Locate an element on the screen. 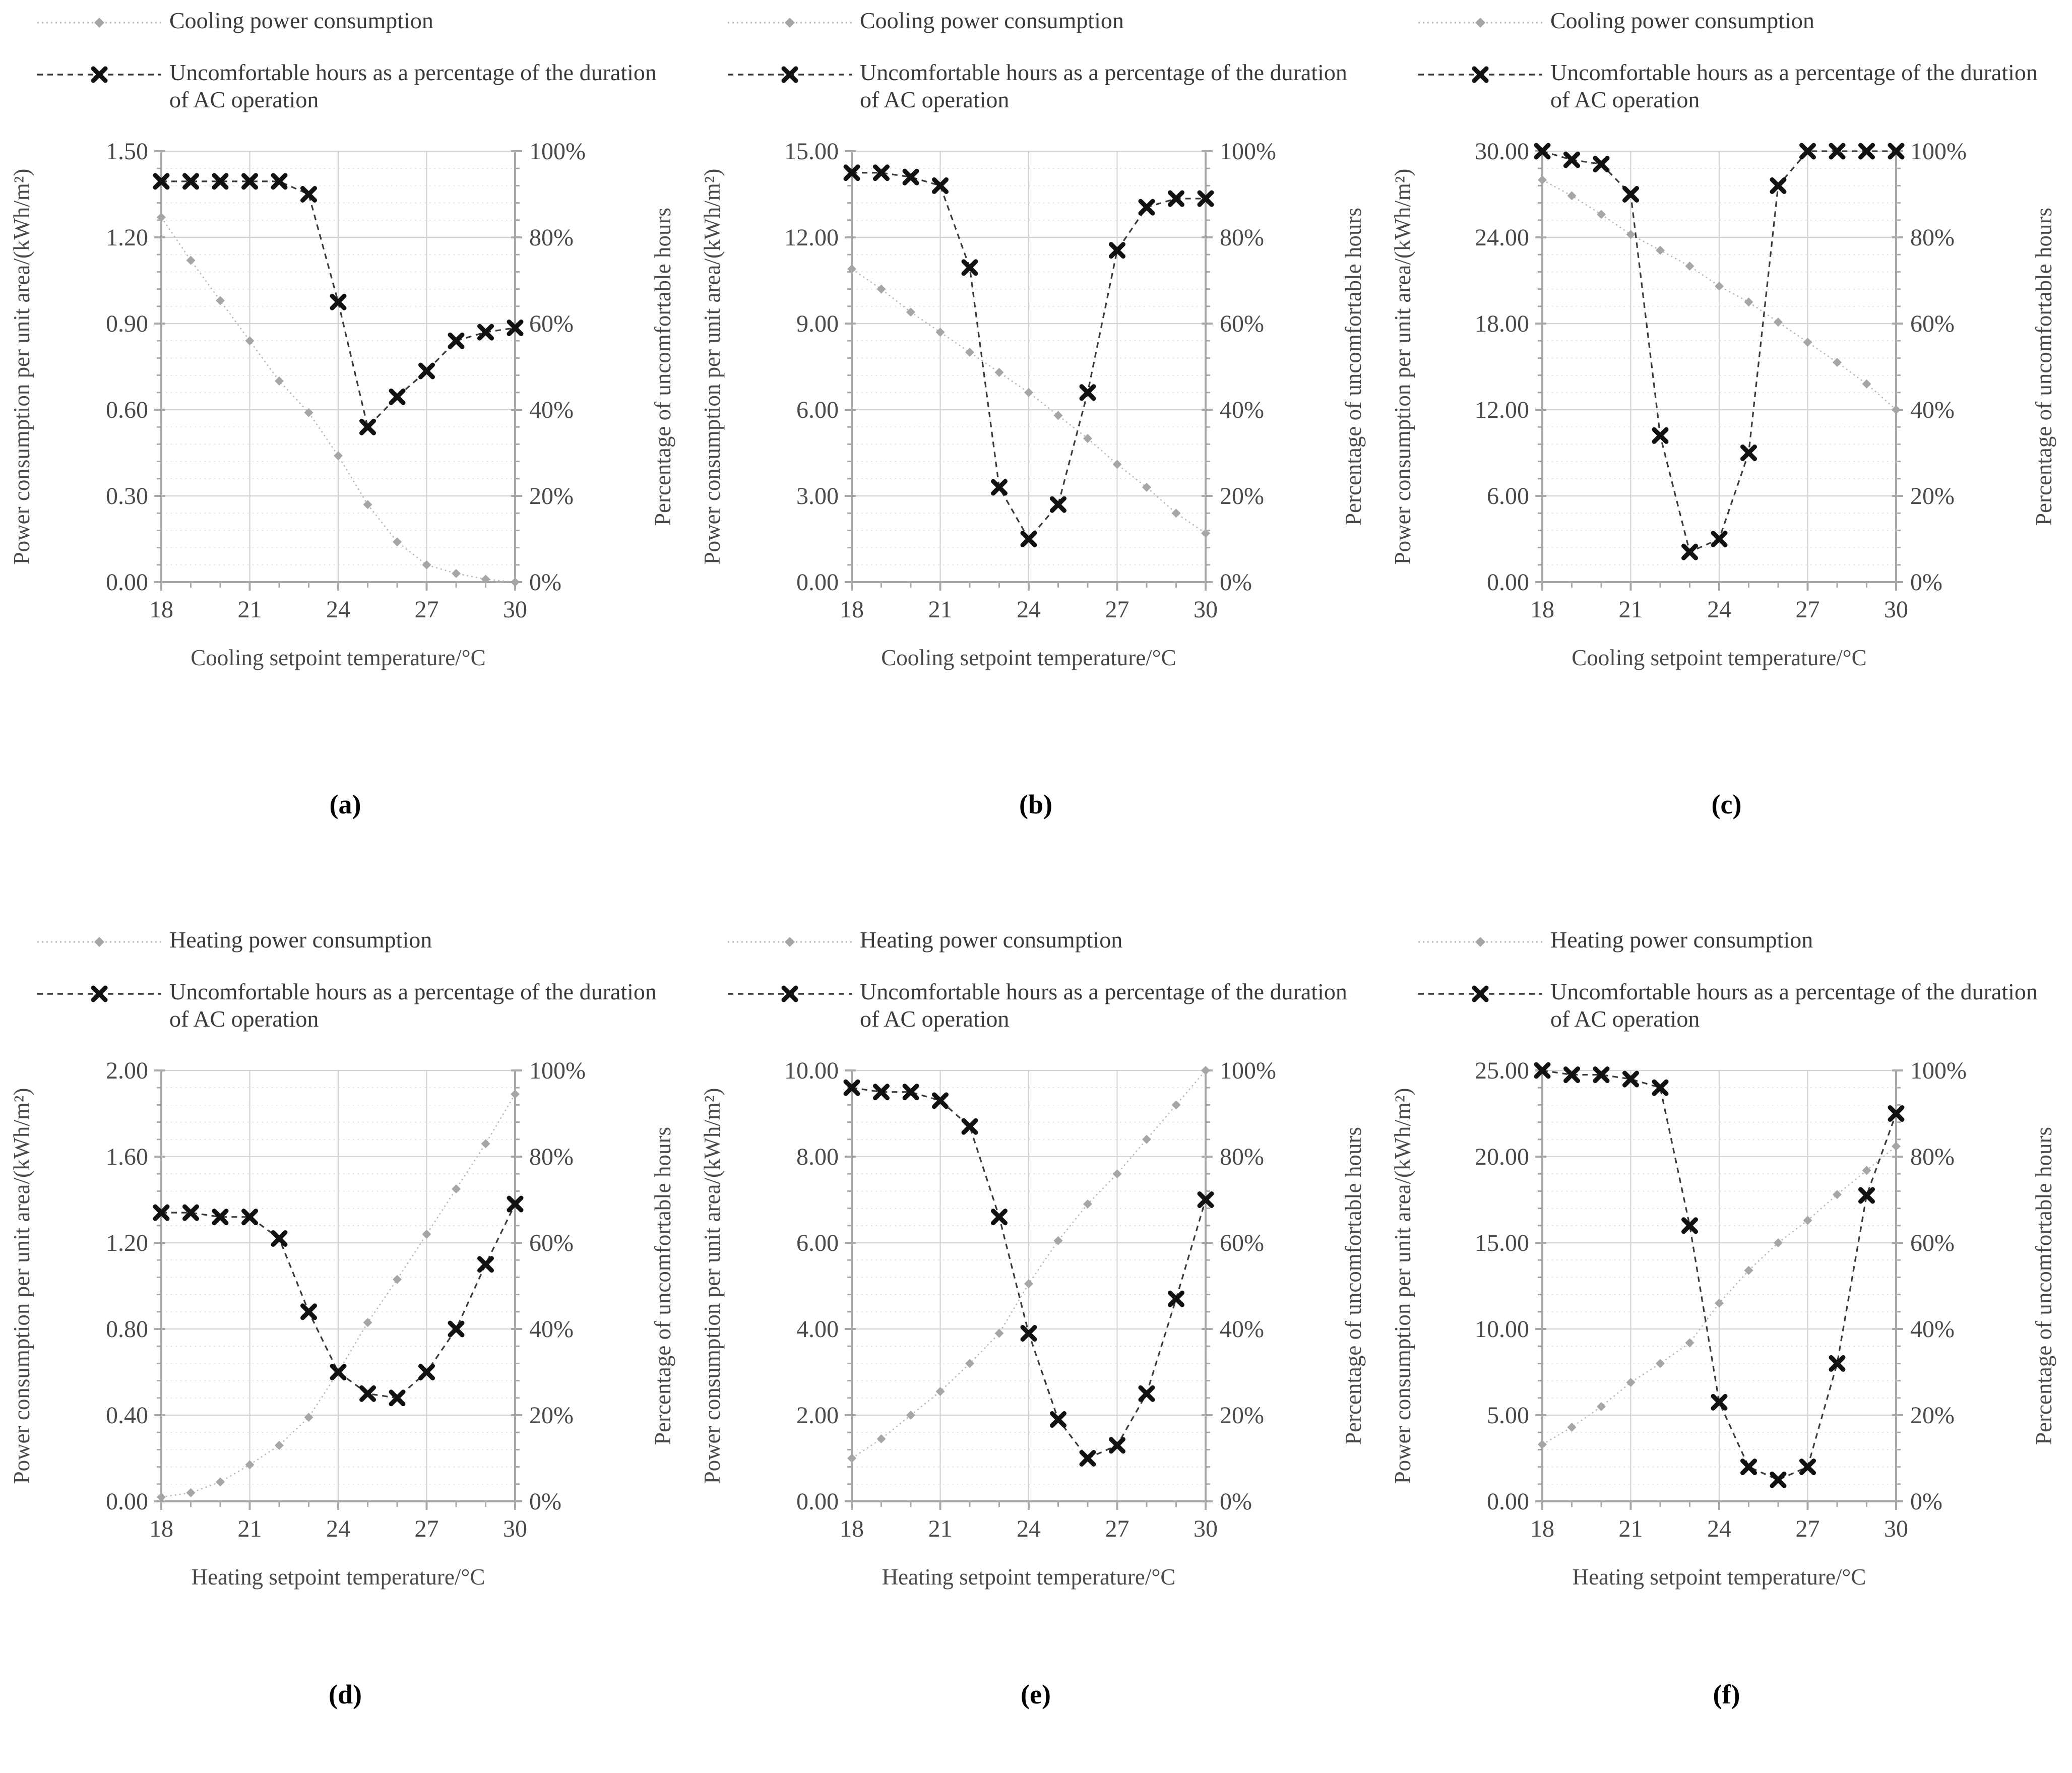 This screenshot has height=1773, width=2072. left-axis-tick-label: 0.30 is located at coordinates (127, 496).